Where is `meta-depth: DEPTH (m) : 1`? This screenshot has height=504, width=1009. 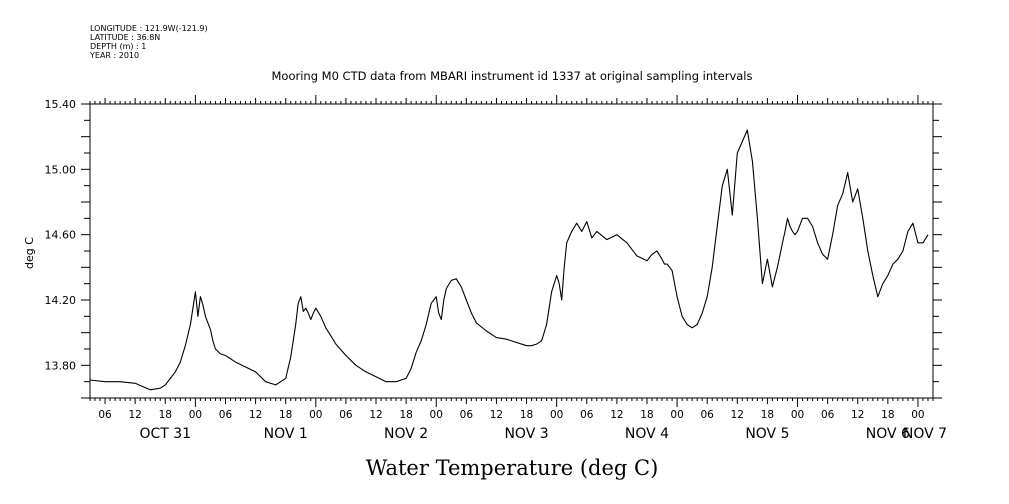 meta-depth: DEPTH (m) : 1 is located at coordinates (118, 46).